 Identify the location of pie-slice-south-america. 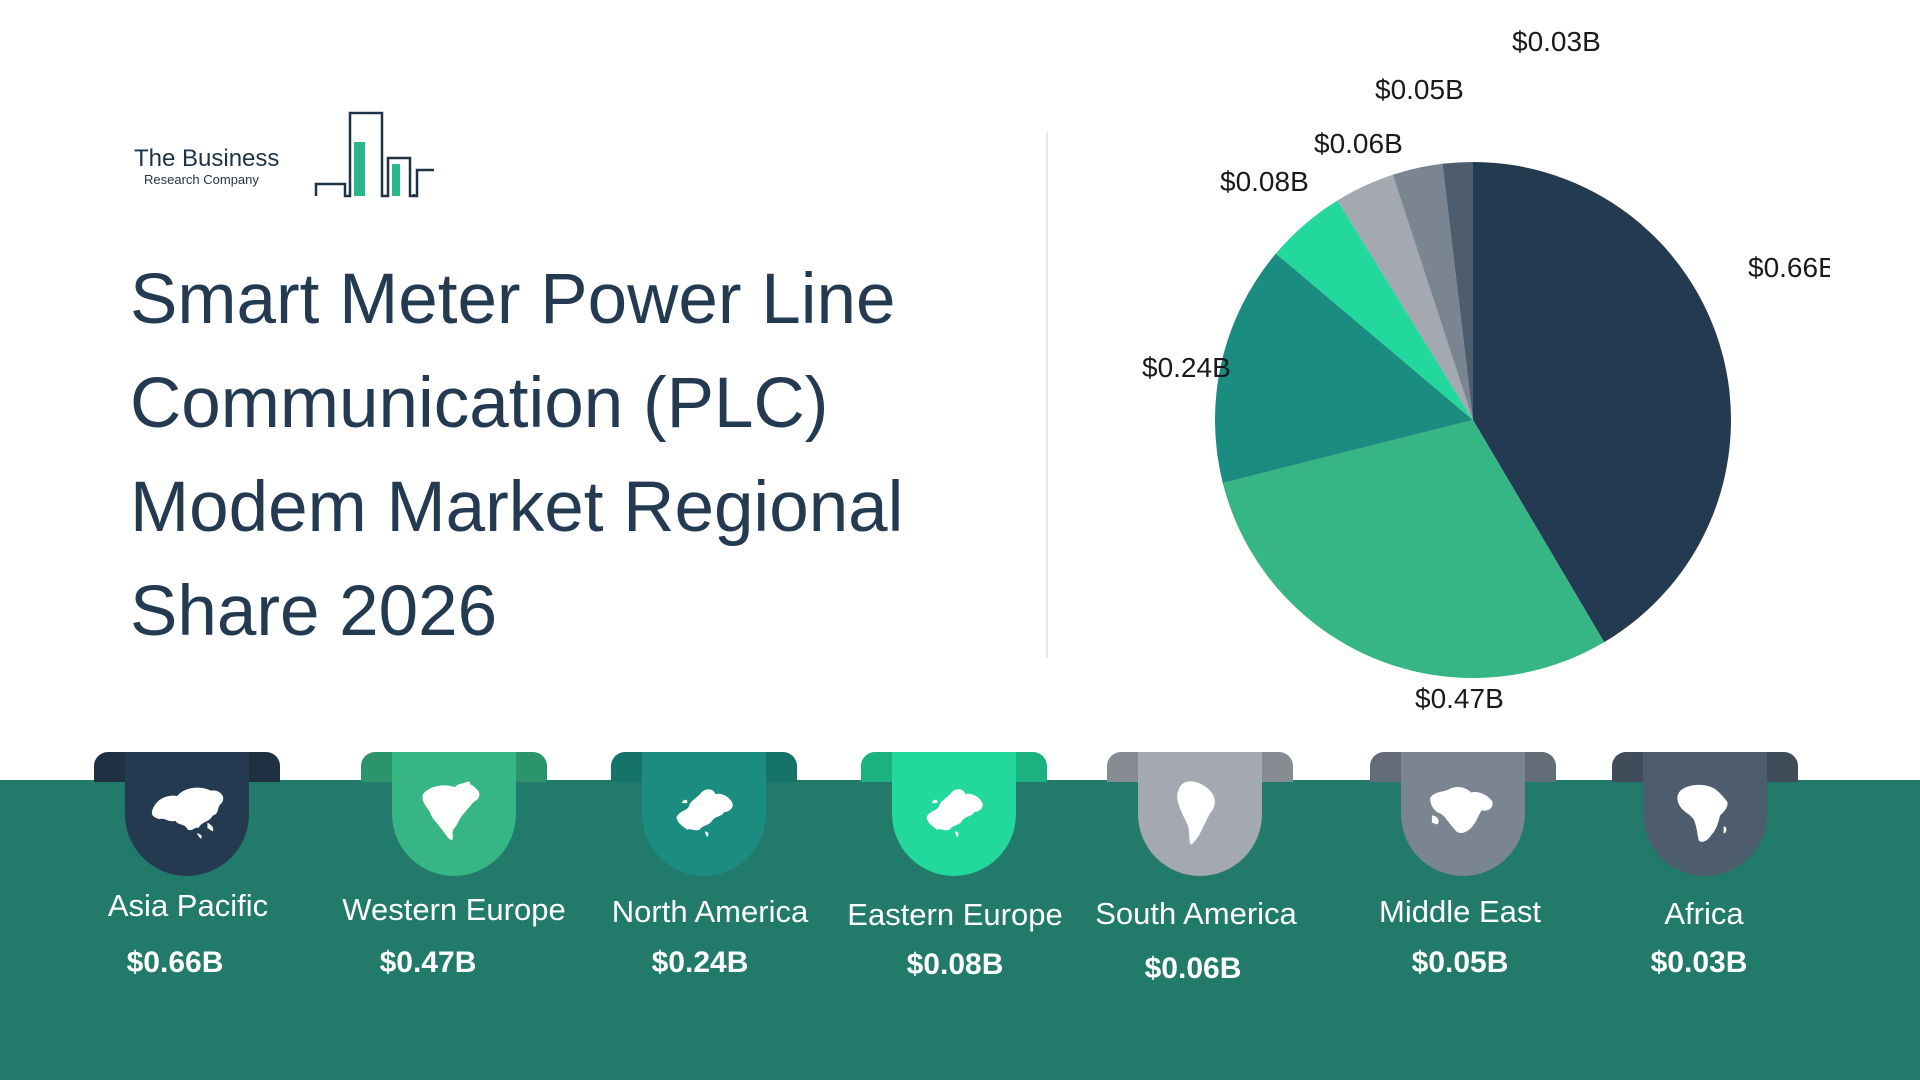
(1405, 297).